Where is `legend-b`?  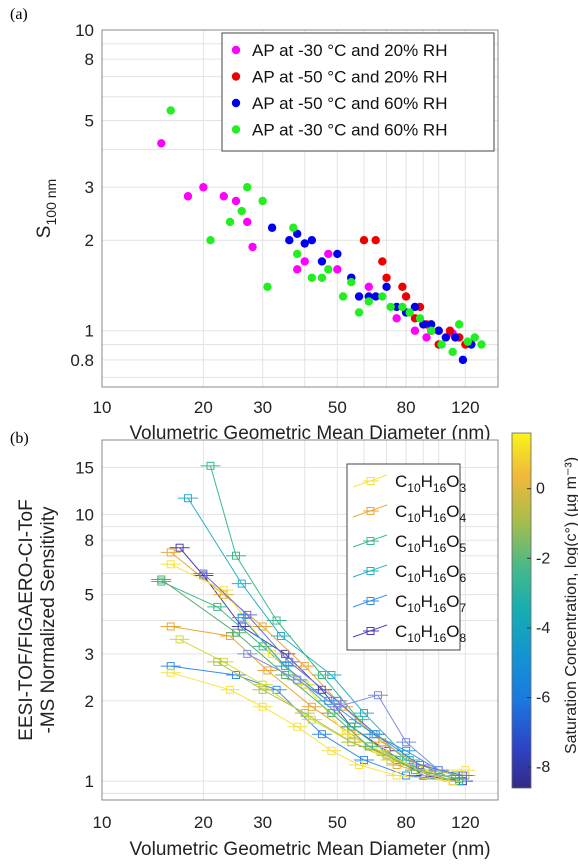 legend-b is located at coordinates (403, 557).